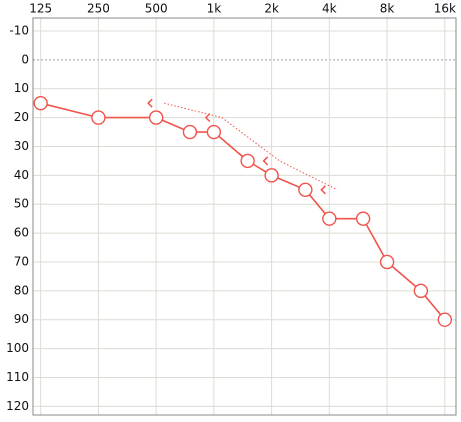  What do you see at coordinates (21, 204) in the screenshot?
I see `y-tick-label: 50` at bounding box center [21, 204].